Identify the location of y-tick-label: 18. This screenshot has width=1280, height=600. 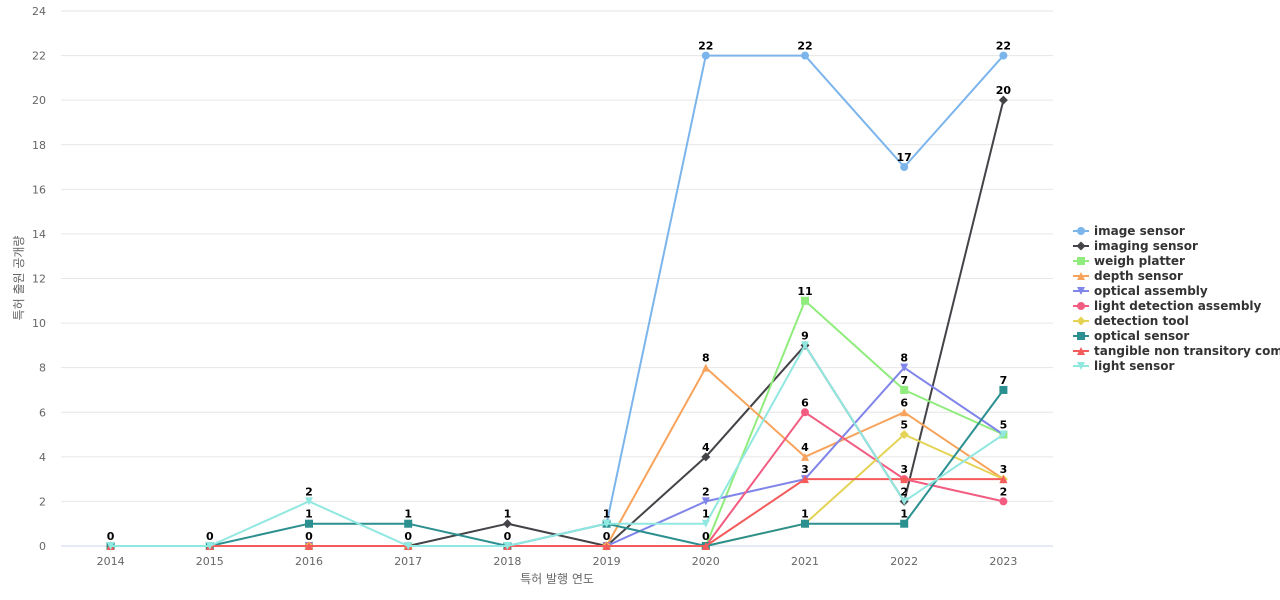
(39, 145).